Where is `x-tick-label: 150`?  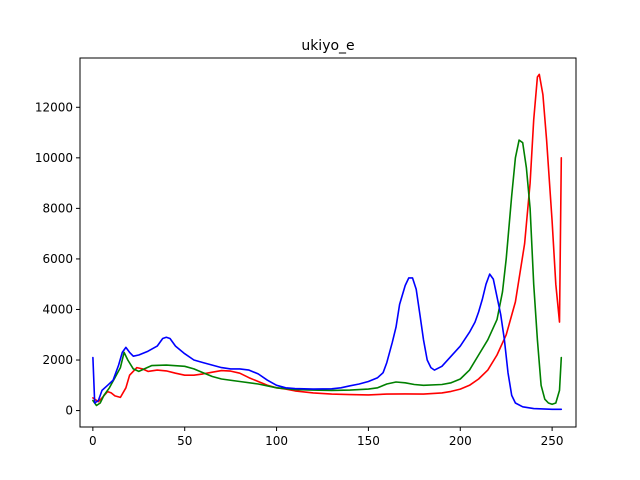 x-tick-label: 150 is located at coordinates (368, 441).